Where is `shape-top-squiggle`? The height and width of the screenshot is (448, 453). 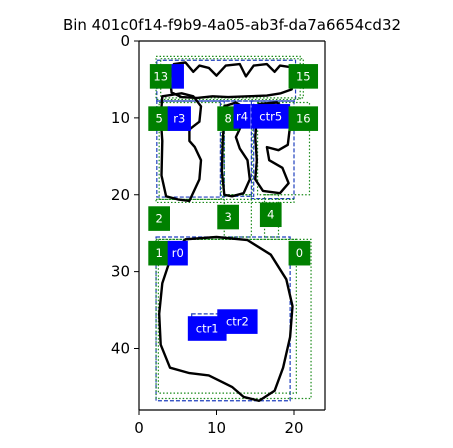
shape-top-squiggle is located at coordinates (232, 80).